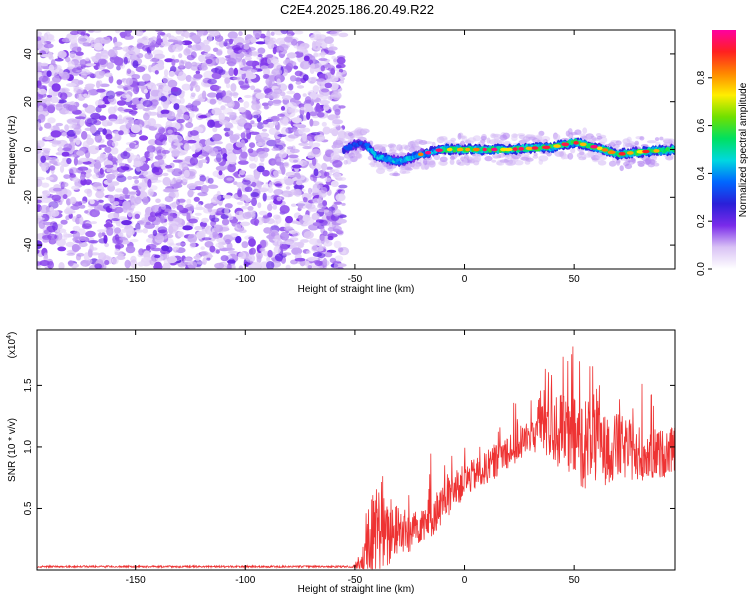 This screenshot has height=600, width=750. What do you see at coordinates (356, 589) in the screenshot?
I see `snr-x-label: Height of straight line (km)` at bounding box center [356, 589].